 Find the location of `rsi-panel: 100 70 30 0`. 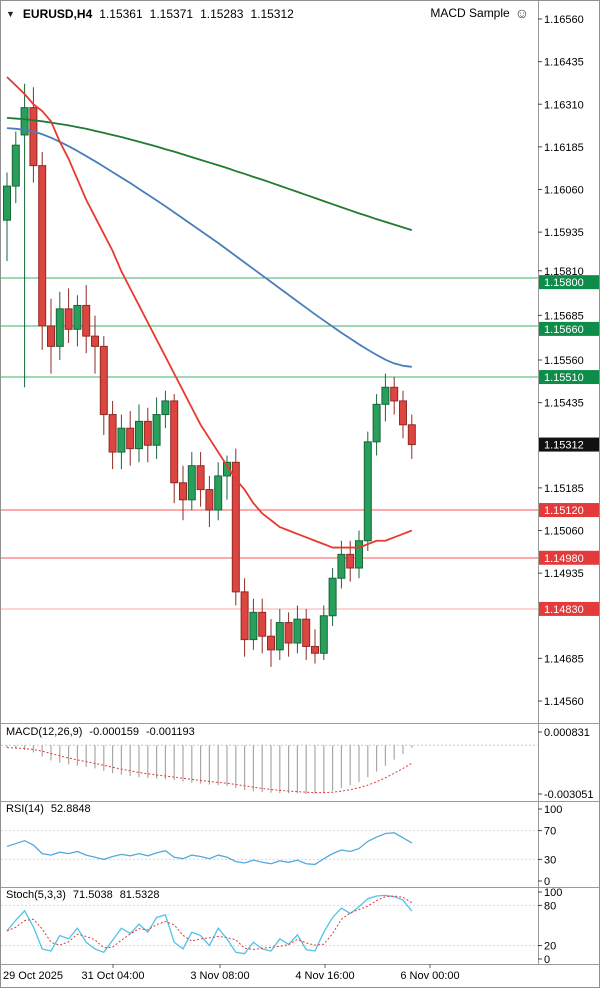

rsi-panel: 100 70 30 0 is located at coordinates (281, 846).